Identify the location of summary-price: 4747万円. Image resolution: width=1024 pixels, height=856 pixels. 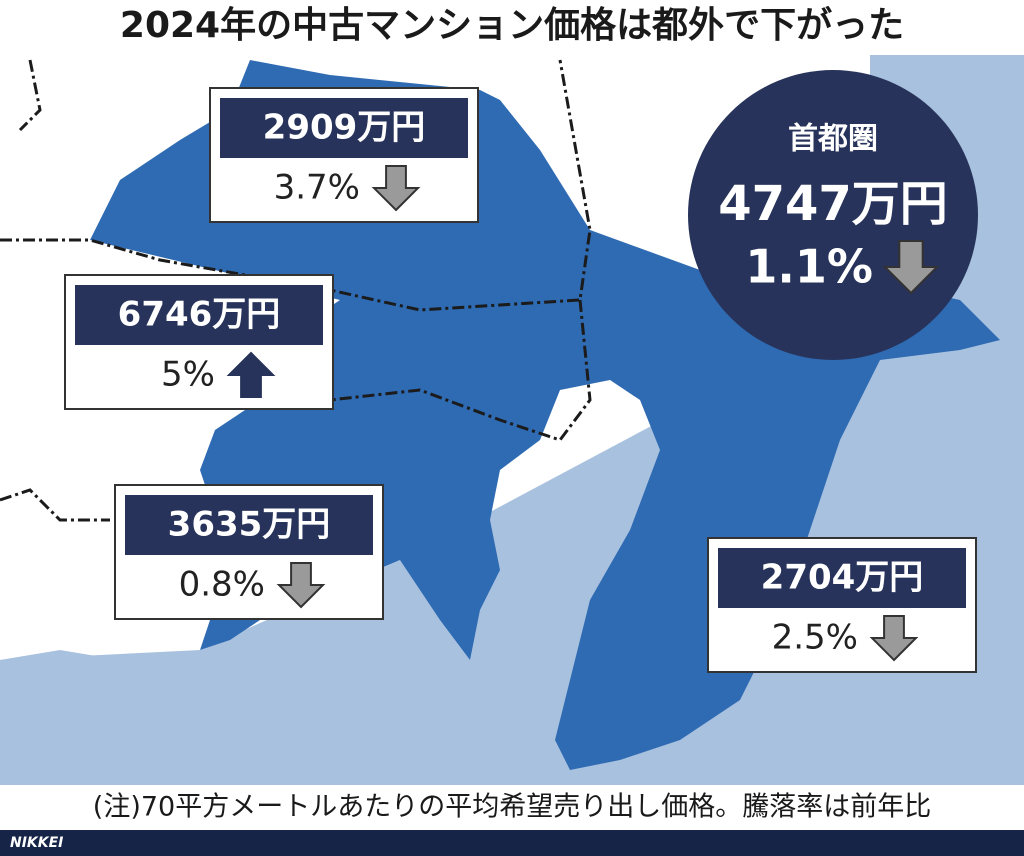
(833, 204).